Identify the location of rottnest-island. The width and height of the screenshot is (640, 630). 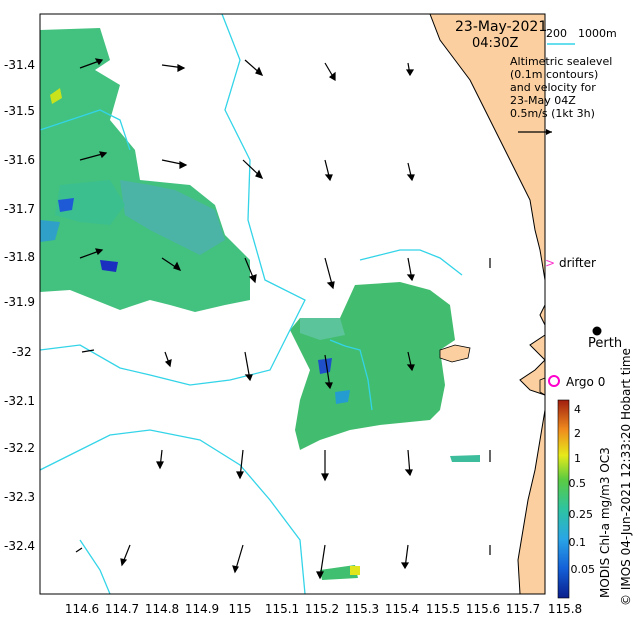
(455, 353).